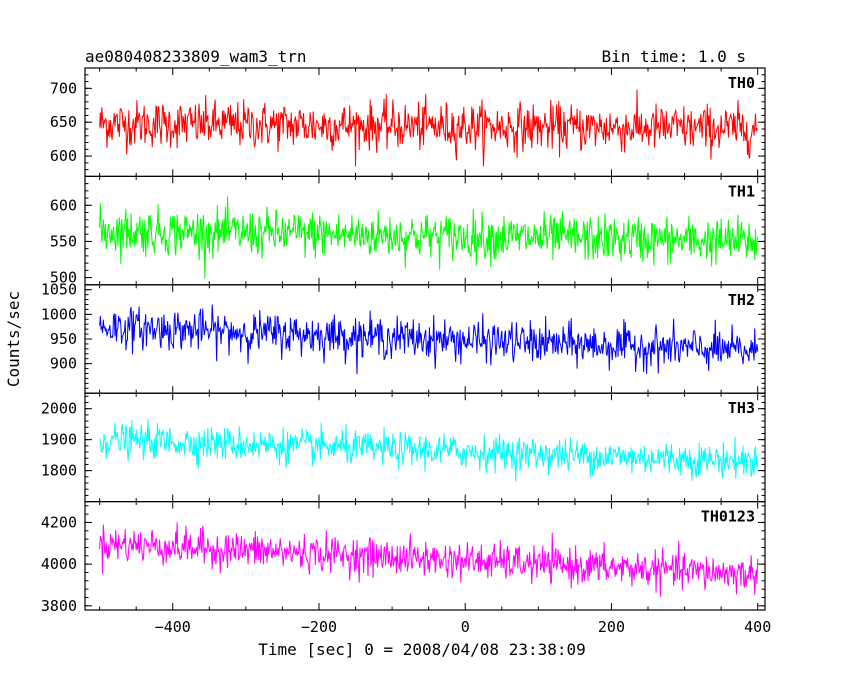 The image size is (850, 680). I want to click on y-tick-label: 650, so click(63, 122).